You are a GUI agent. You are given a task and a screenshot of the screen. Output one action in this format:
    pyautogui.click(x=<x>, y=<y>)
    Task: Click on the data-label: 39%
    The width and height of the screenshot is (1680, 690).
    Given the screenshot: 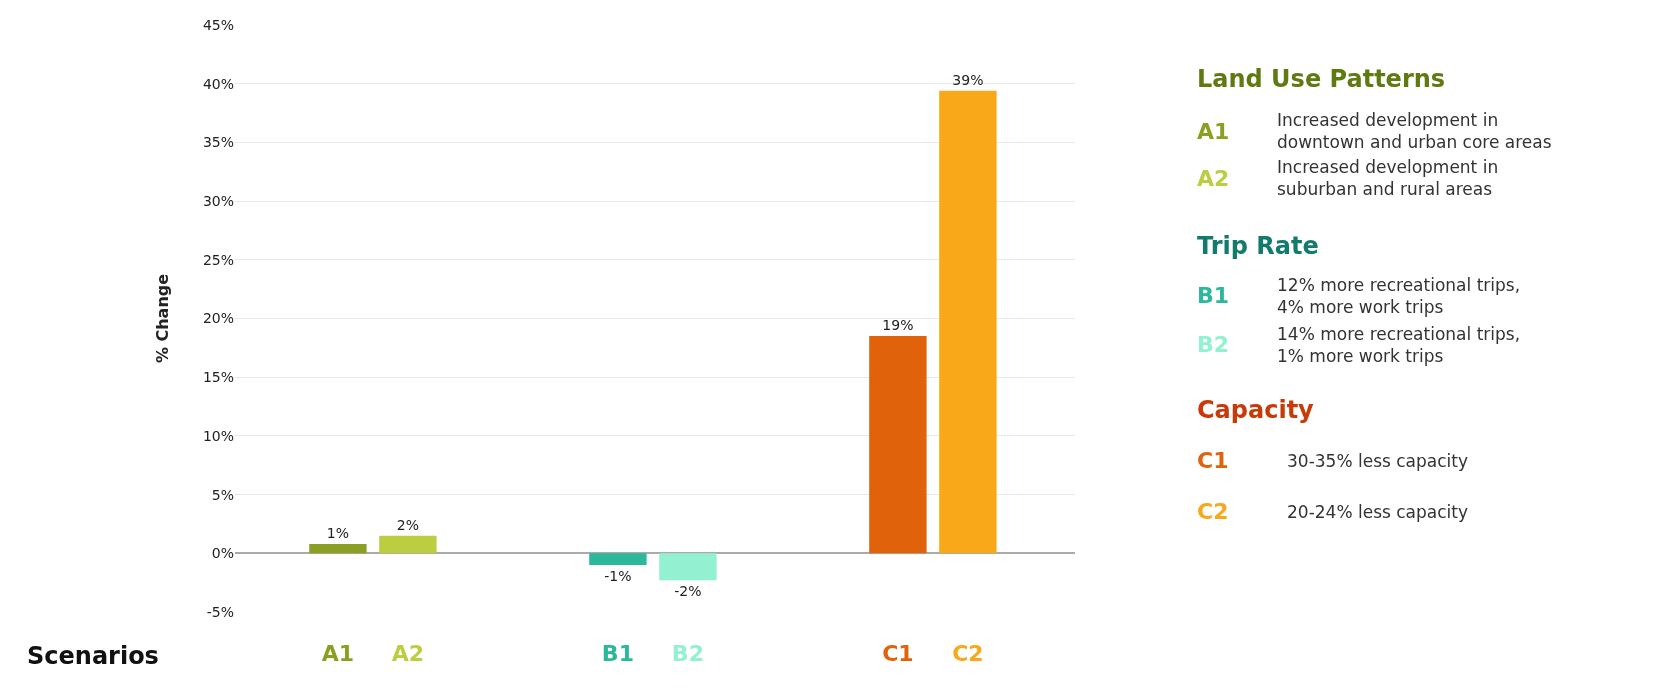 What is the action you would take?
    pyautogui.click(x=968, y=79)
    